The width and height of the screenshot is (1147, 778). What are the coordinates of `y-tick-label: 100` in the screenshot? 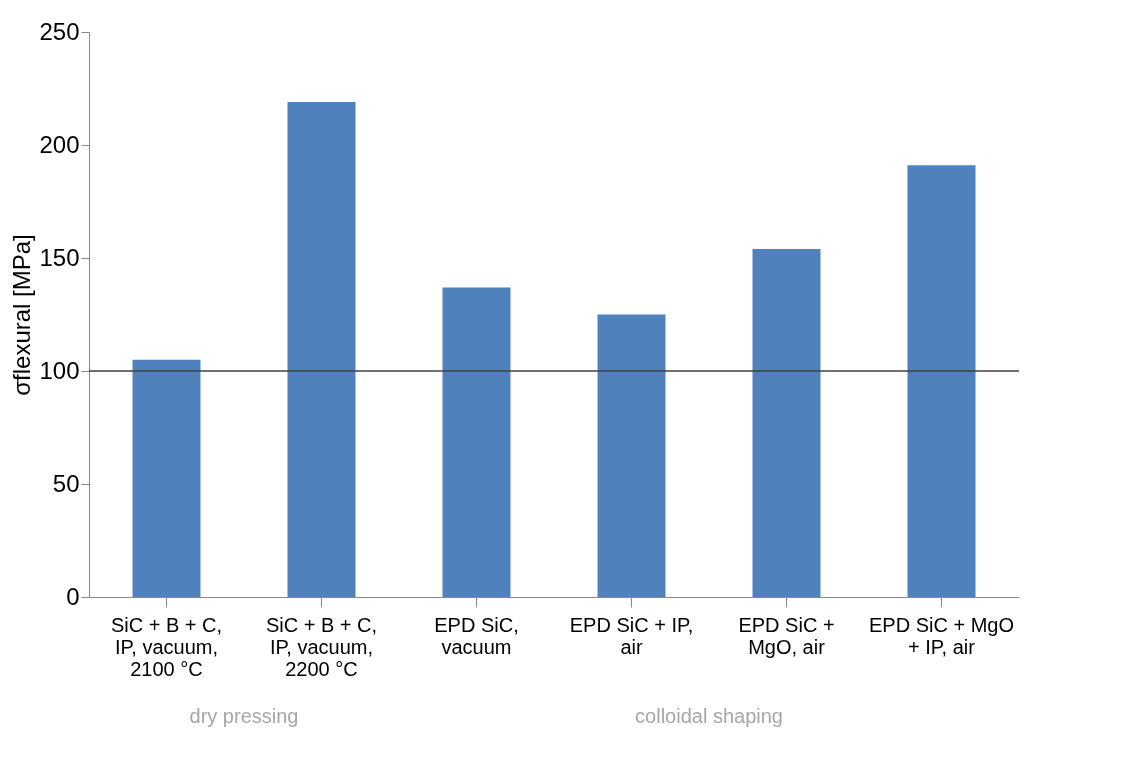 It's located at (59, 370).